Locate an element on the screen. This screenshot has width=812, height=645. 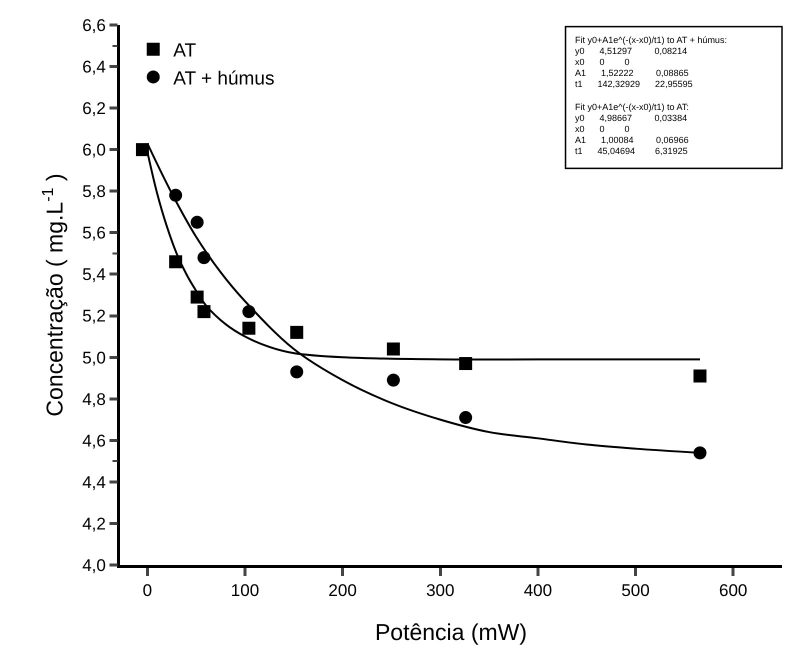
y-tick-label: 4,4 is located at coordinates (94, 482).